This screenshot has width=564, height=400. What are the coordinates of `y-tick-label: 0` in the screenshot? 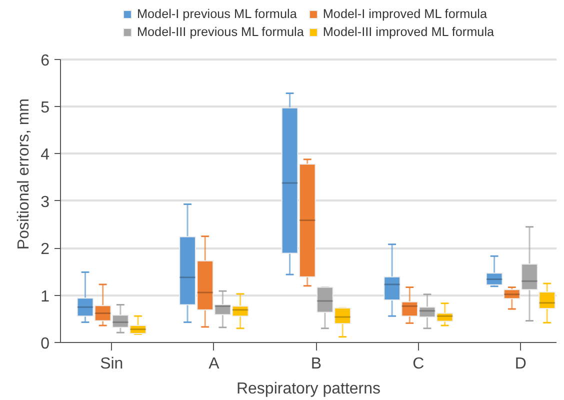 It's located at (45, 344).